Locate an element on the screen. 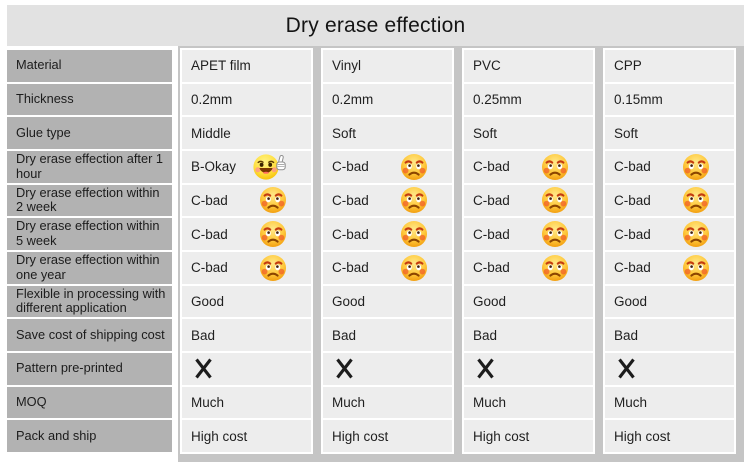  row-label-cell: Material is located at coordinates (89, 66).